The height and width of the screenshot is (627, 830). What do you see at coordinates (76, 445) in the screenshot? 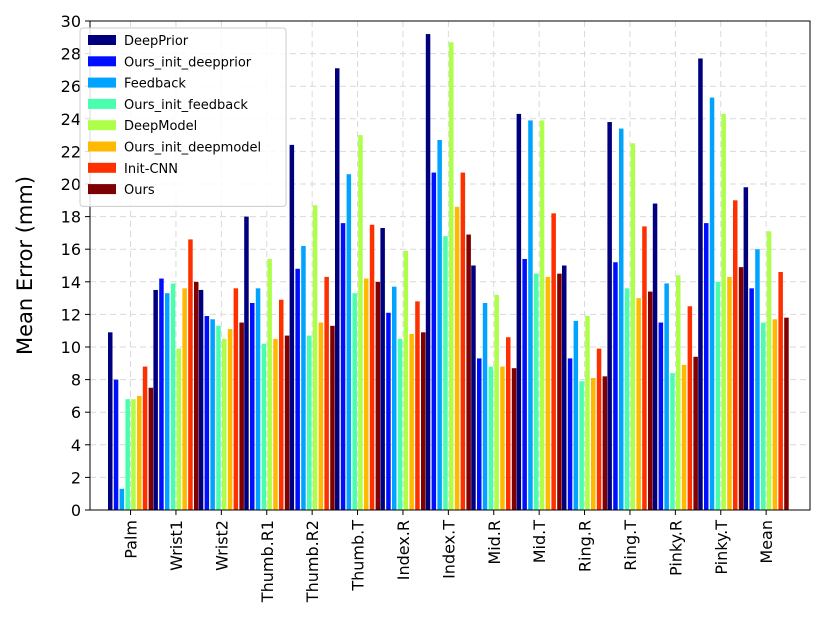
I see `y-tick-label: 4` at bounding box center [76, 445].